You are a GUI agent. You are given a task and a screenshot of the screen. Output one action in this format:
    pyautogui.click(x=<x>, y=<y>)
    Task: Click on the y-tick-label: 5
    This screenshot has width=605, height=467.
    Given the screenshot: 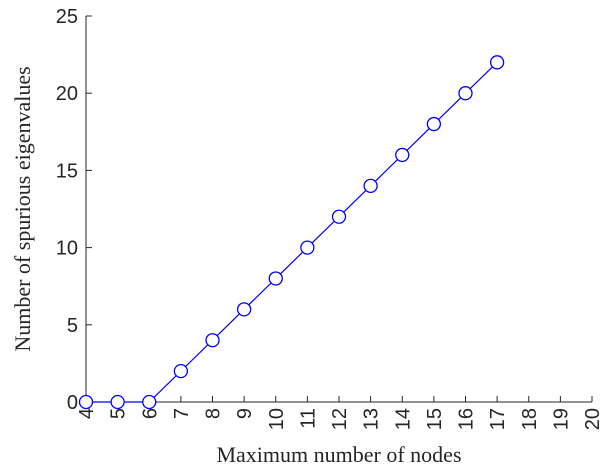 What is the action you would take?
    pyautogui.click(x=72, y=326)
    